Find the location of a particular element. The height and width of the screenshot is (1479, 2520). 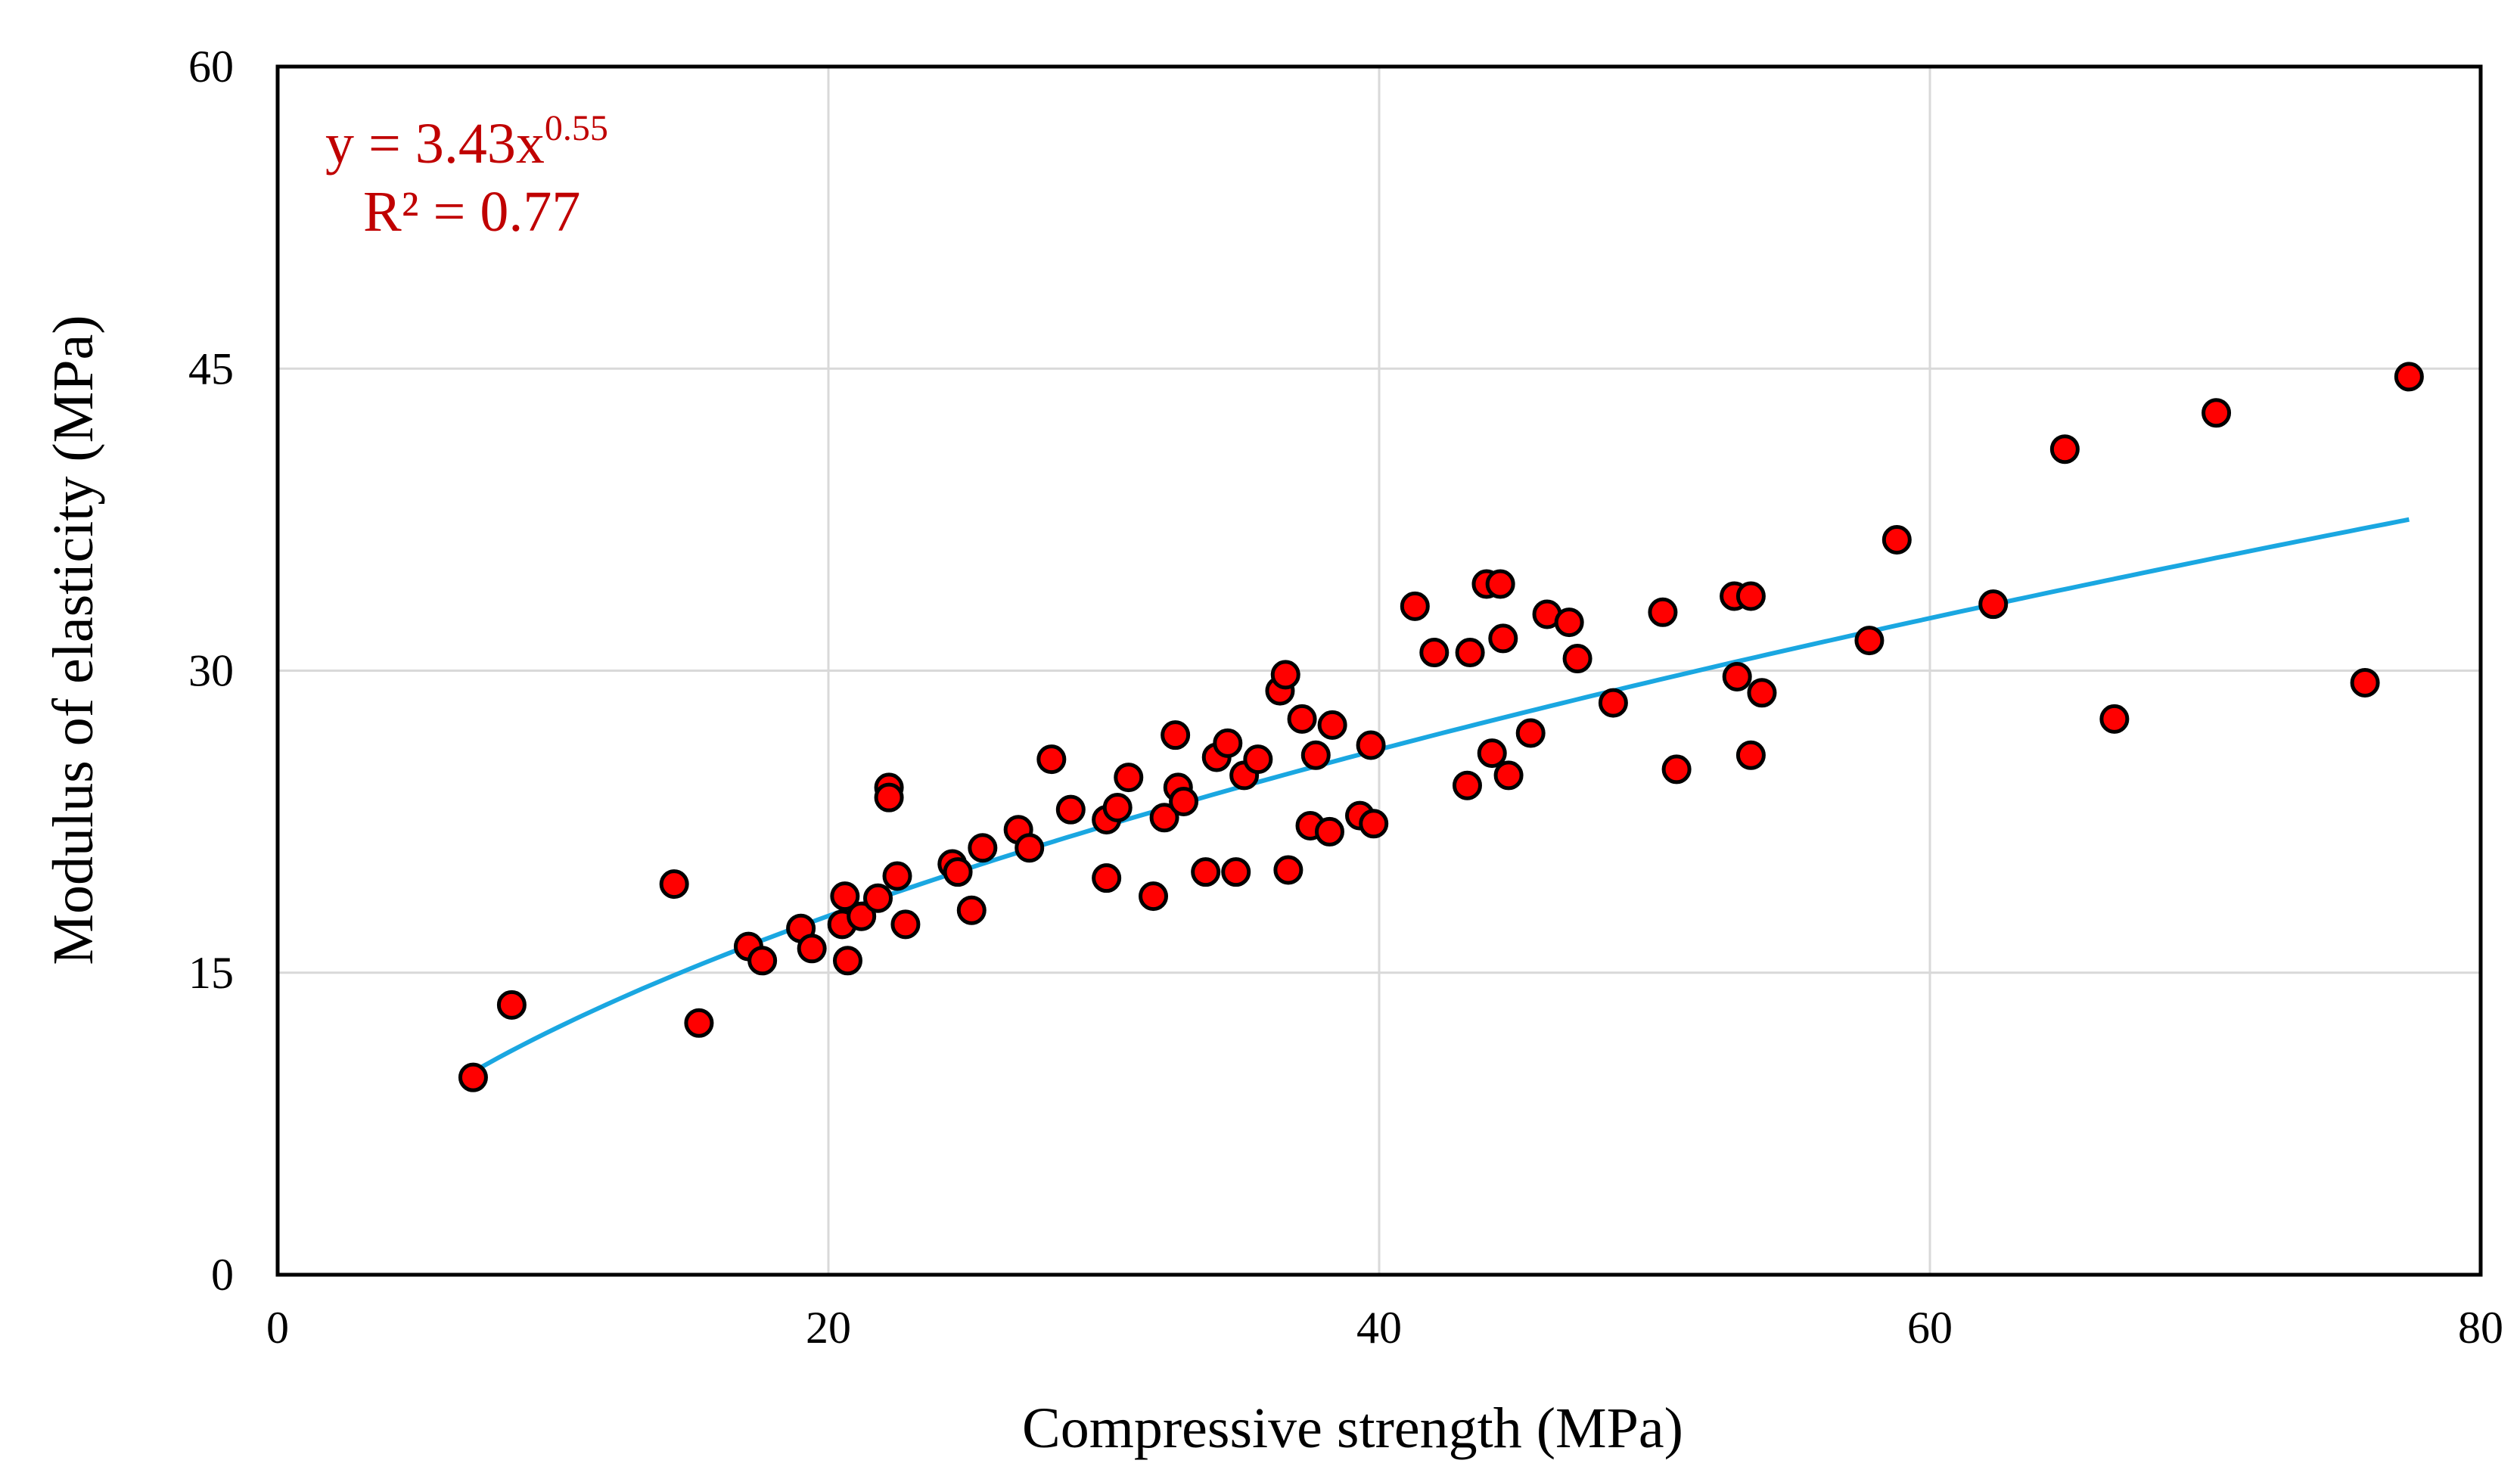

y-tick-label: 60 is located at coordinates (211, 67).